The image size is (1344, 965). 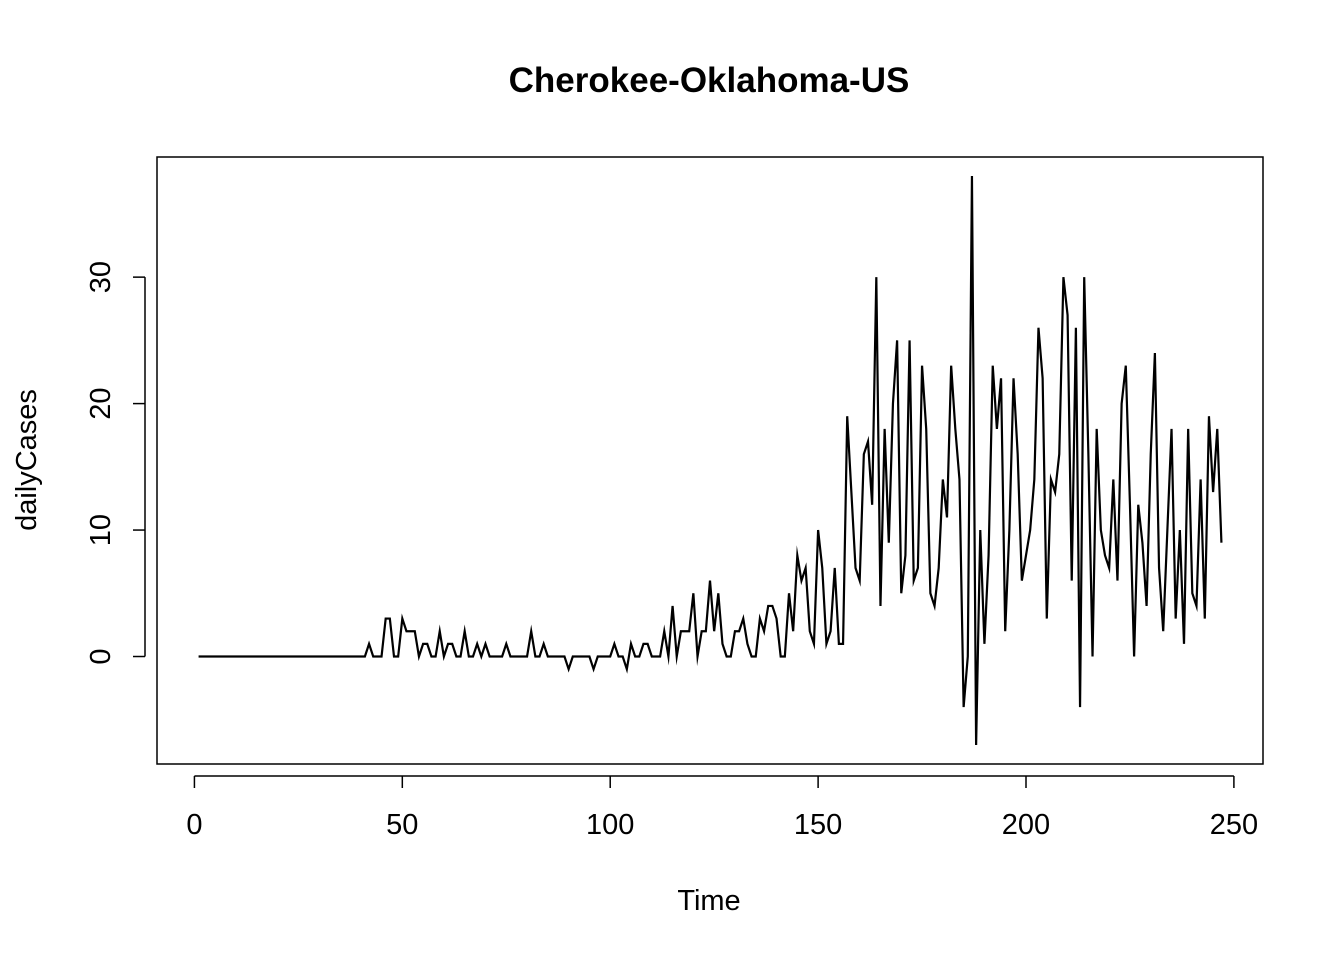 I want to click on x-axis-title: Time, so click(x=708, y=901).